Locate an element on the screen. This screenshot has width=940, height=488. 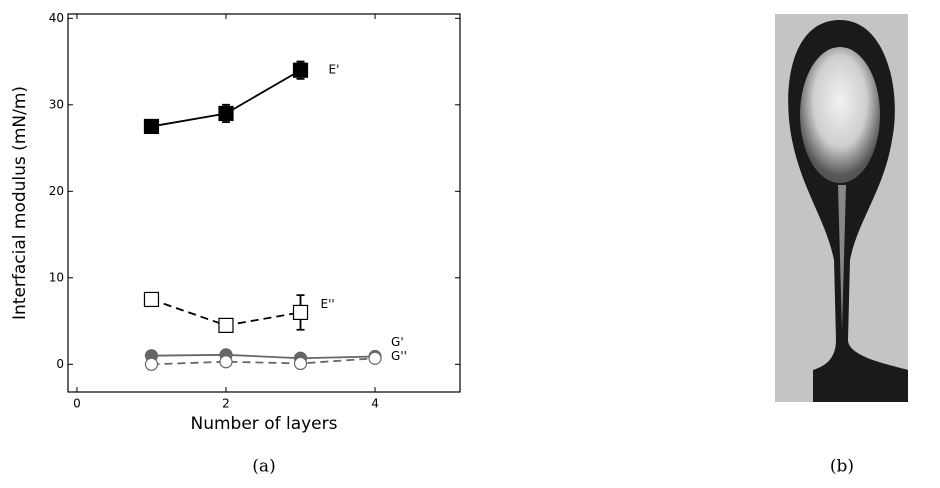
caption: (a) is located at coordinates (263, 467).